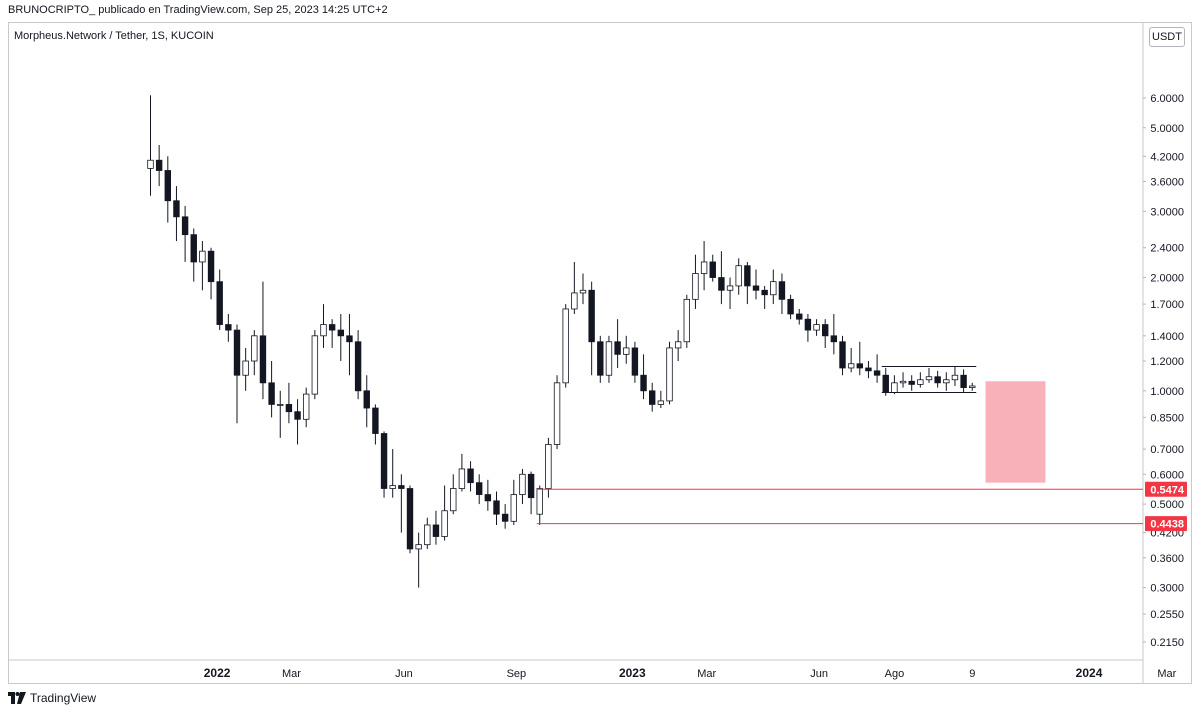  I want to click on tradingview-logo-icon, so click(17, 698).